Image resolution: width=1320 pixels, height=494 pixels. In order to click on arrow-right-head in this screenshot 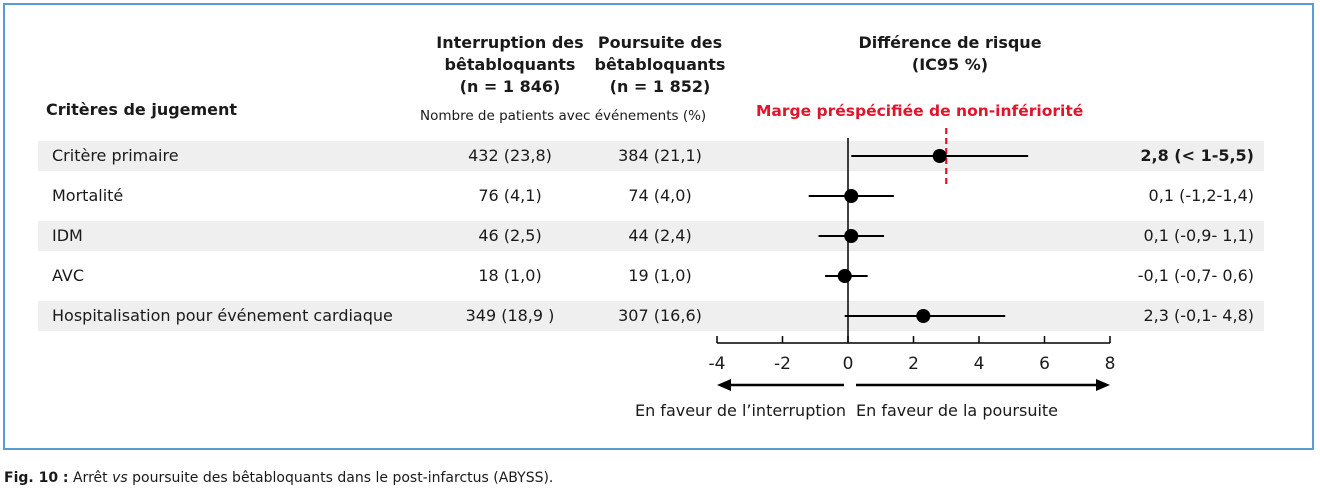, I will do `click(1103, 385)`.